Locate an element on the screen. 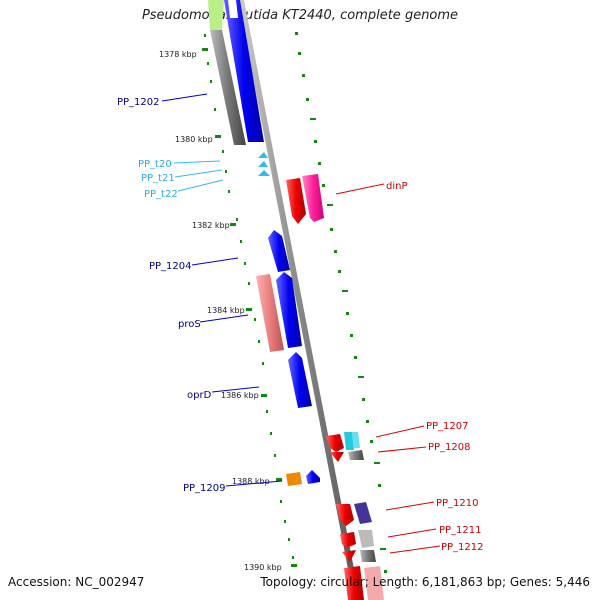 The height and width of the screenshot is (600, 600). trna-pp-t20 is located at coordinates (263, 155).